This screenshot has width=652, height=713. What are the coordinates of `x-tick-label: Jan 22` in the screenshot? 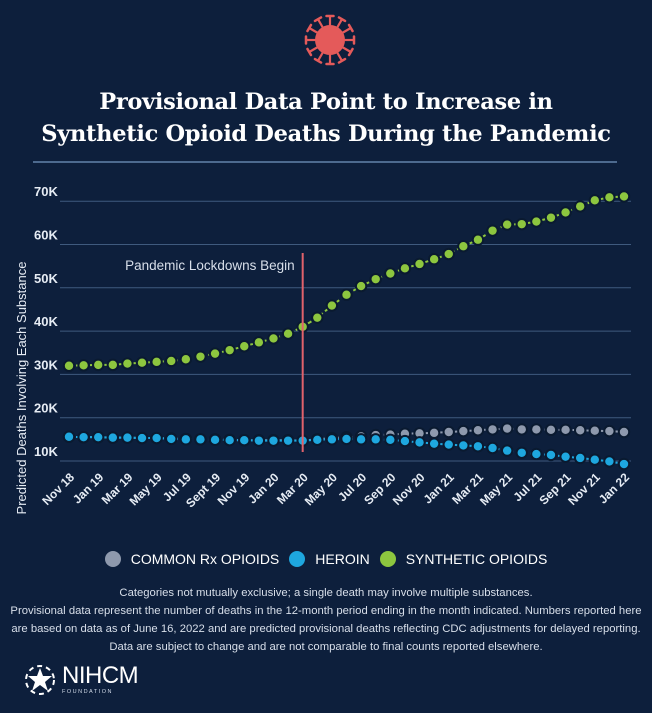 It's located at (614, 488).